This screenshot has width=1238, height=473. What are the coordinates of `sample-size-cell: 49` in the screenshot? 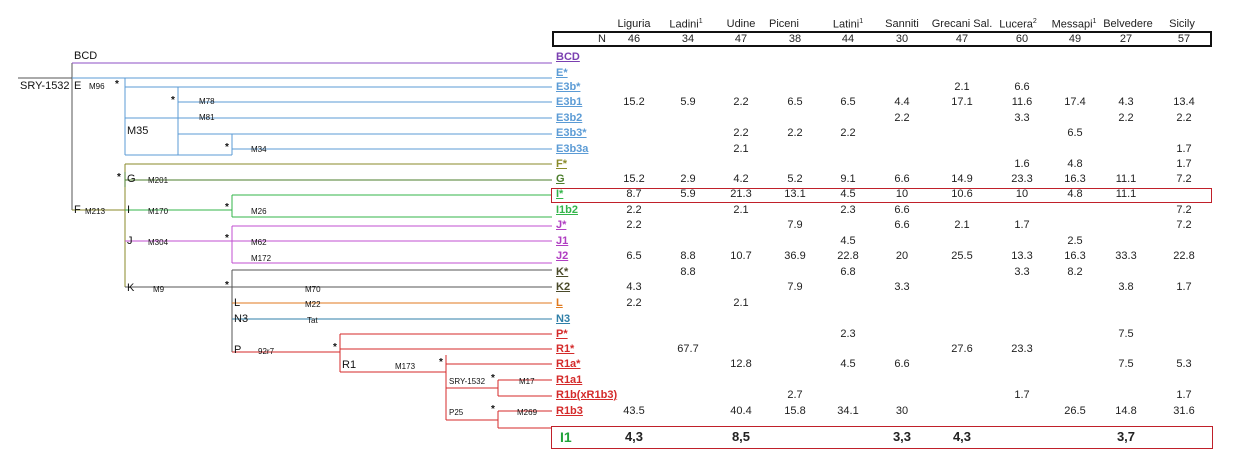 It's located at (1075, 39).